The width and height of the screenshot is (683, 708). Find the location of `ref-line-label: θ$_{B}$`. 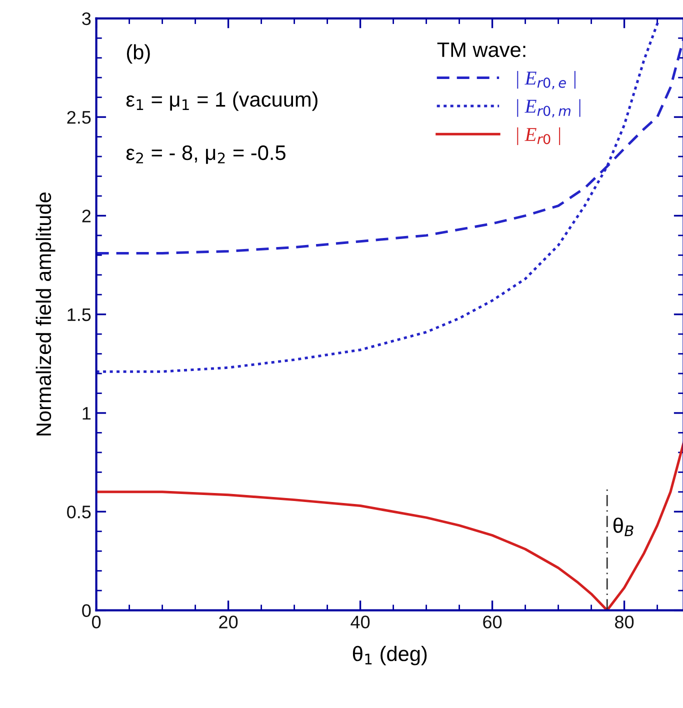

ref-line-label: θ$_{B}$ is located at coordinates (623, 527).